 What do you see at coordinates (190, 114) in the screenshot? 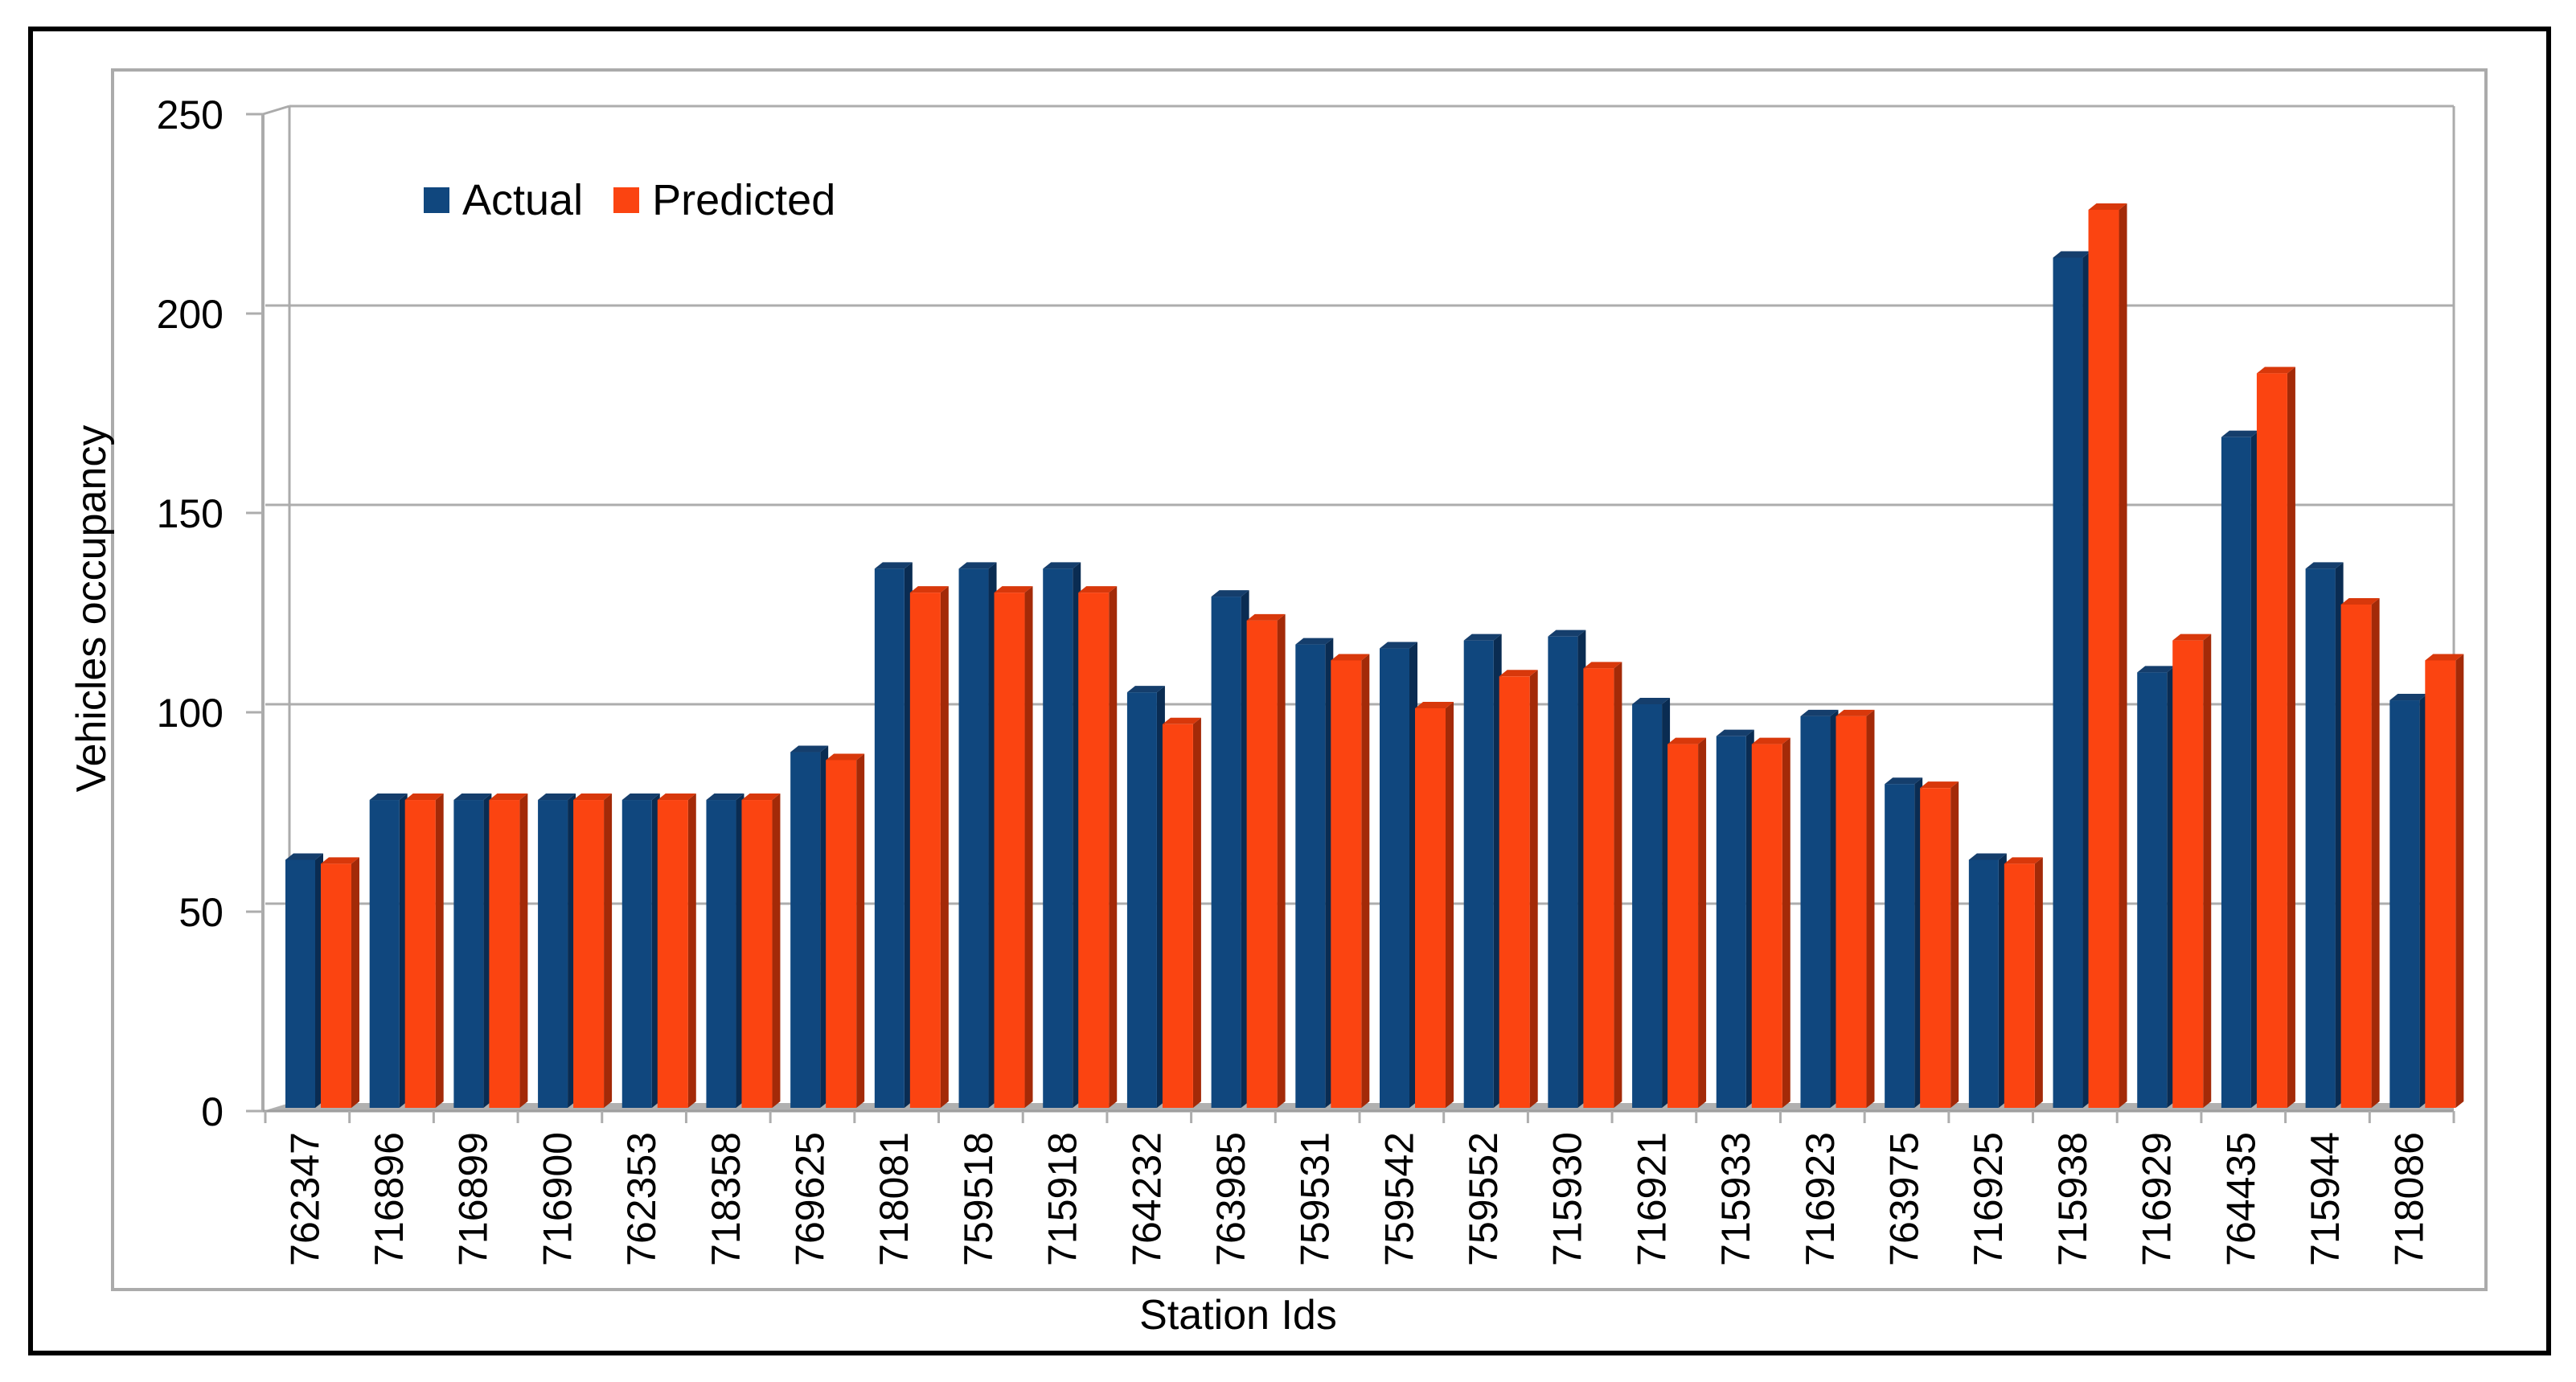
I see `y-tick-label-250: 250` at bounding box center [190, 114].